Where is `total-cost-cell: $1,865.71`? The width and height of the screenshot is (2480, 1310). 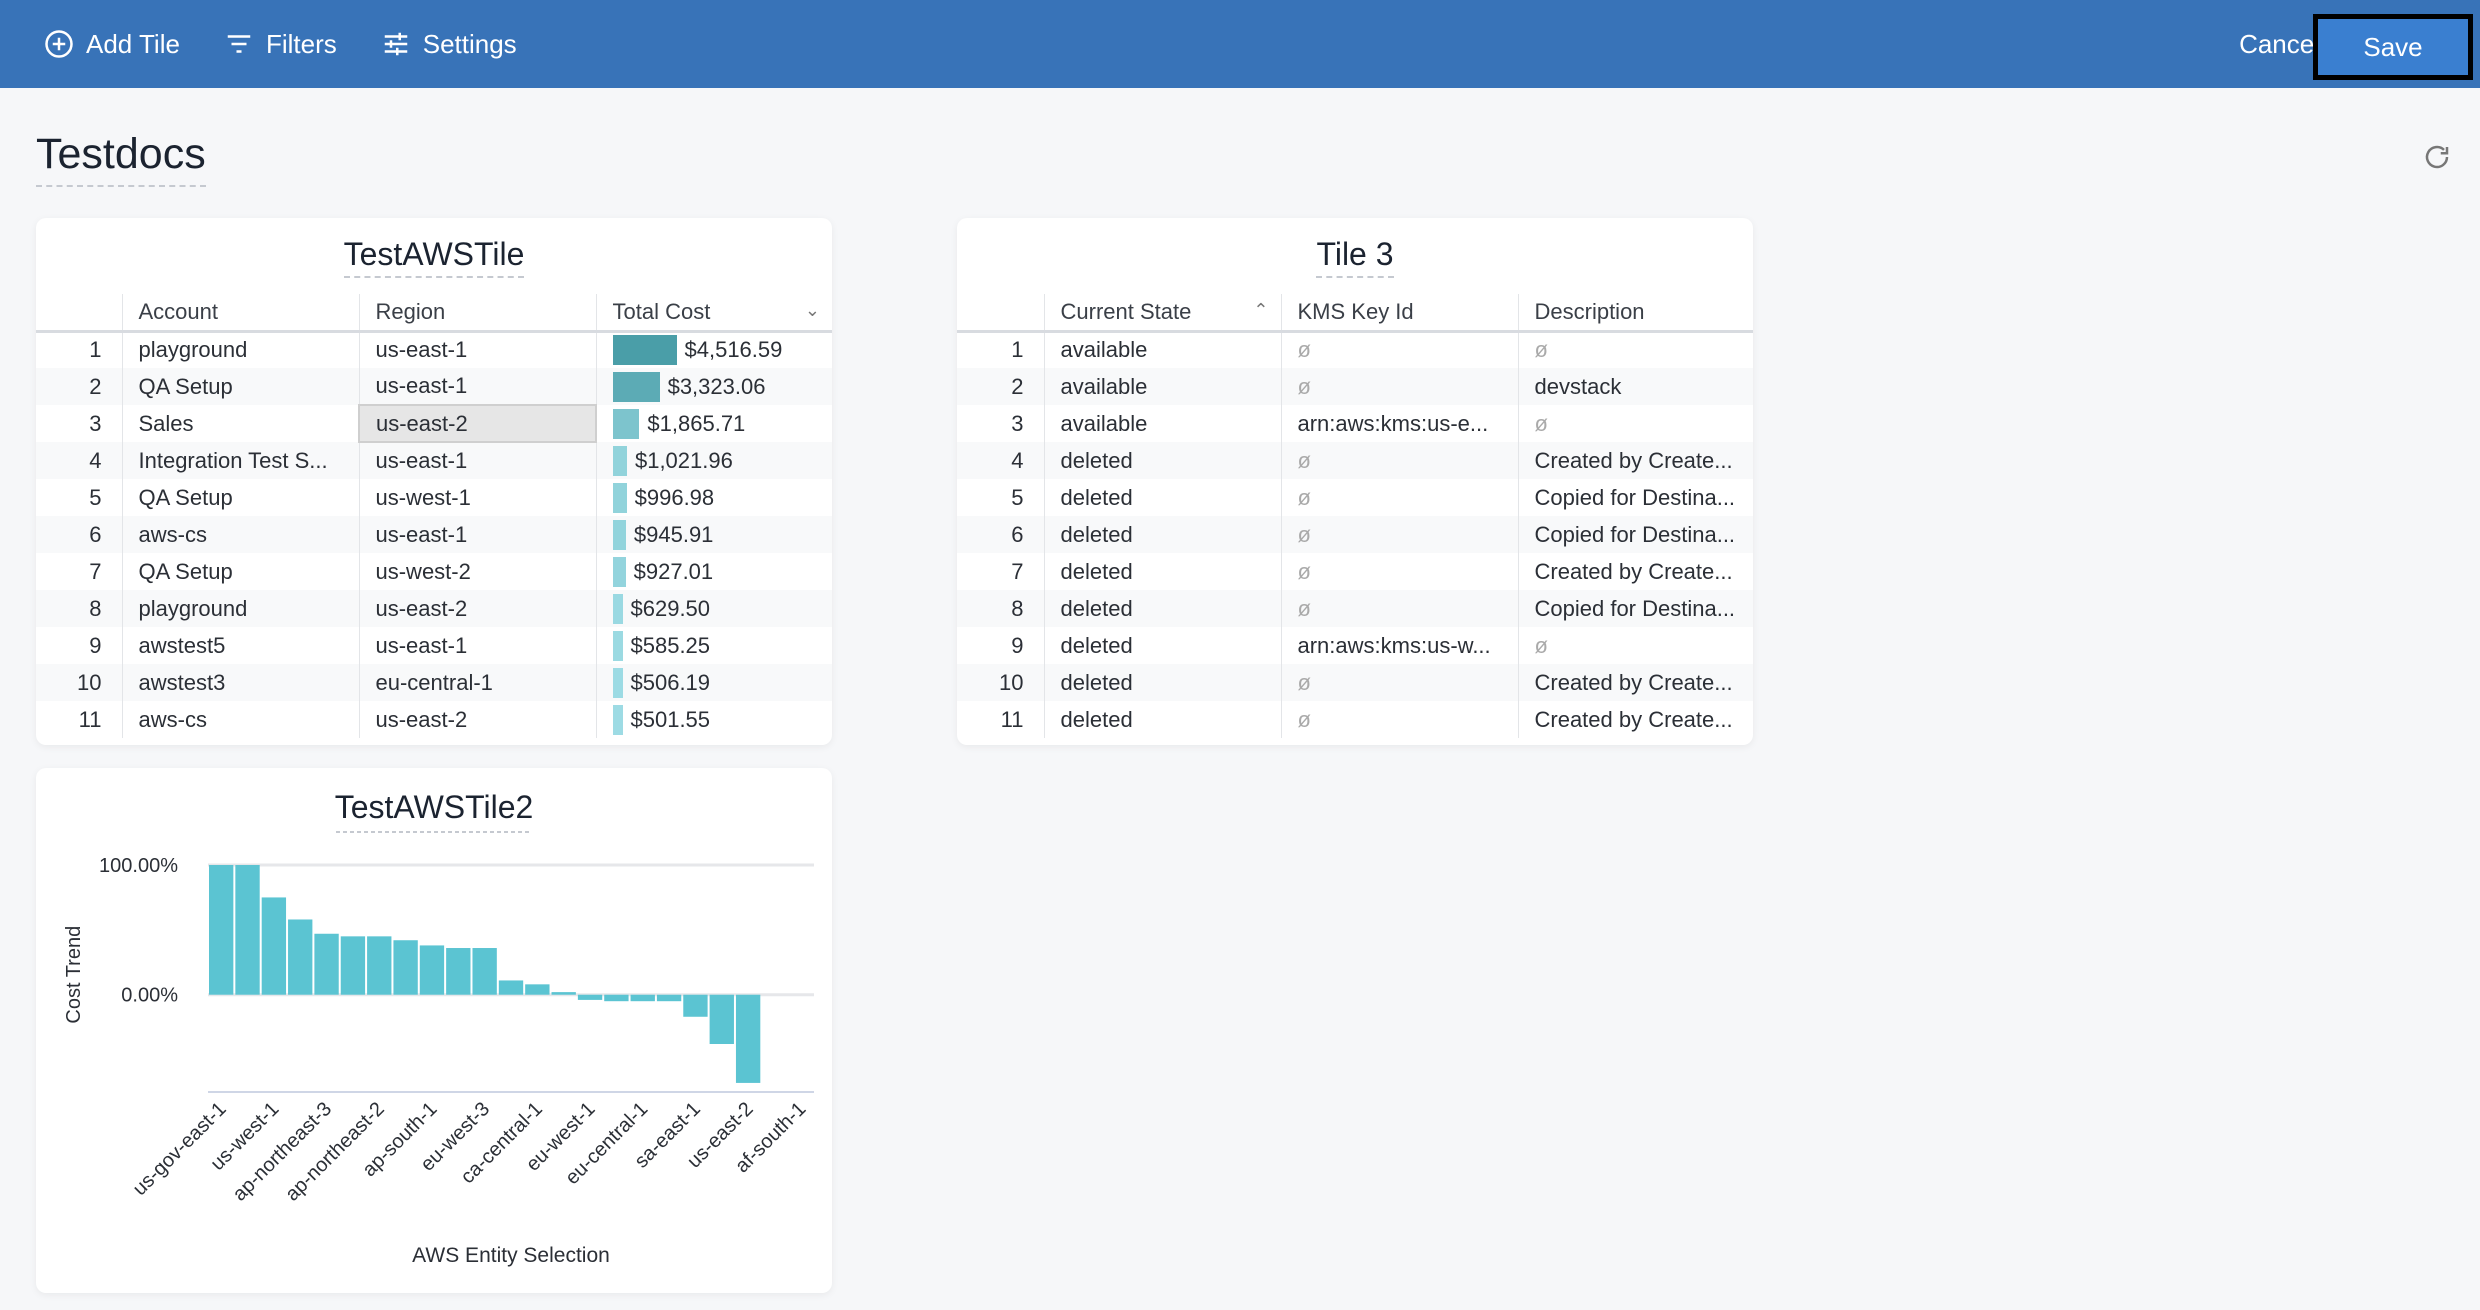 total-cost-cell: $1,865.71 is located at coordinates (713, 423).